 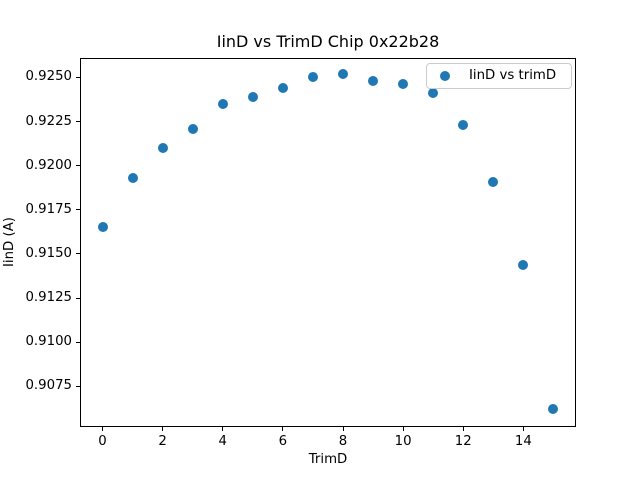 I want to click on y-tick-label: 0.9150, so click(x=48, y=253).